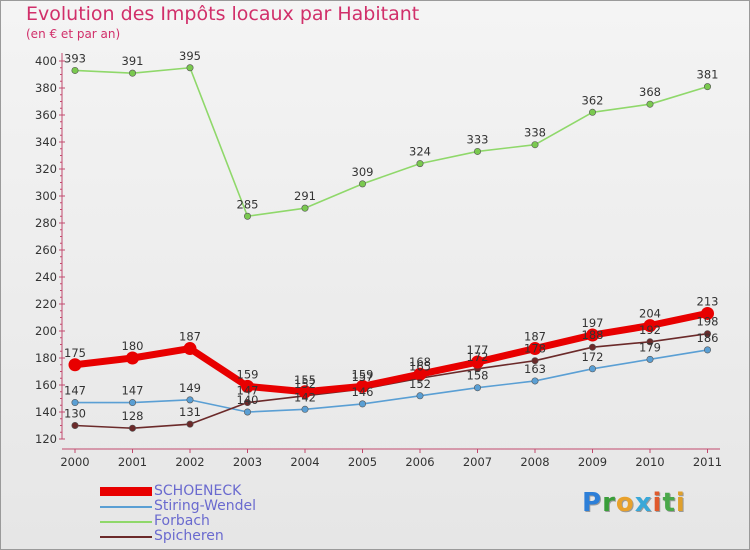 This screenshot has height=550, width=750. I want to click on data-label: 157, so click(363, 377).